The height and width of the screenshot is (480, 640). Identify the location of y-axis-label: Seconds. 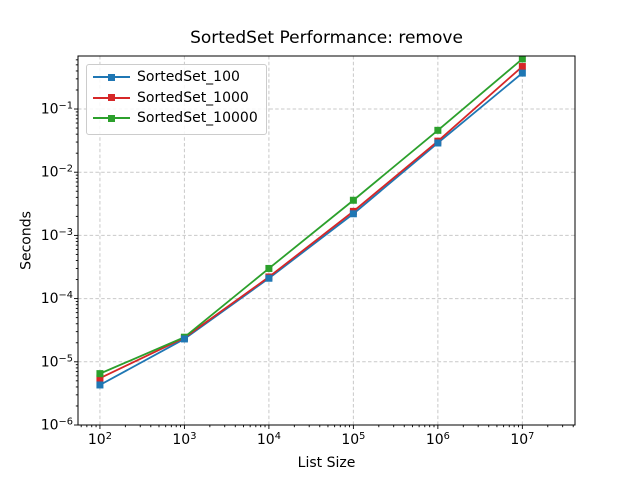
(26, 240).